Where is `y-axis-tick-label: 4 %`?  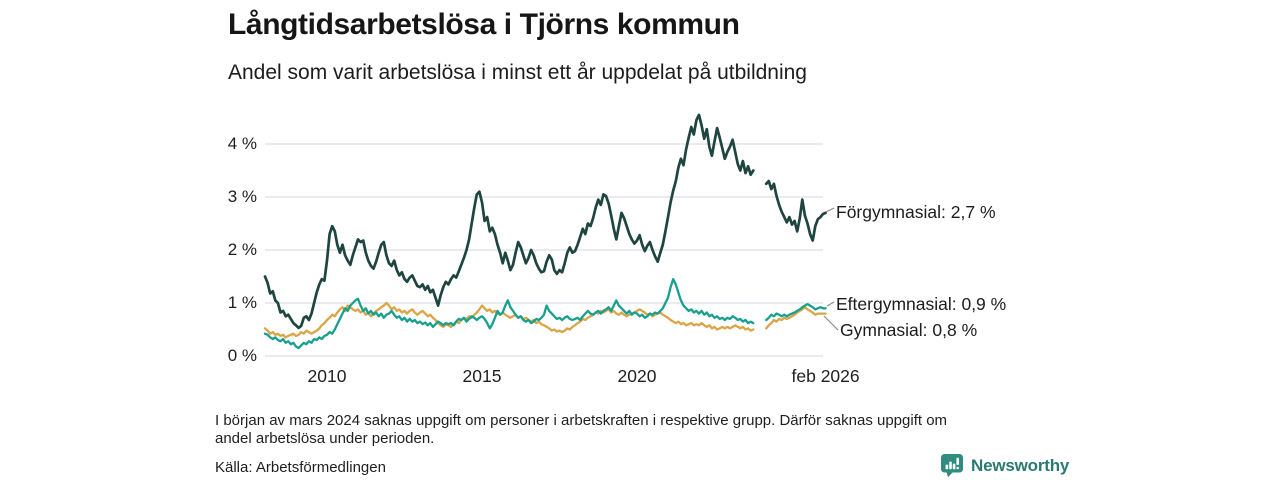 y-axis-tick-label: 4 % is located at coordinates (242, 143).